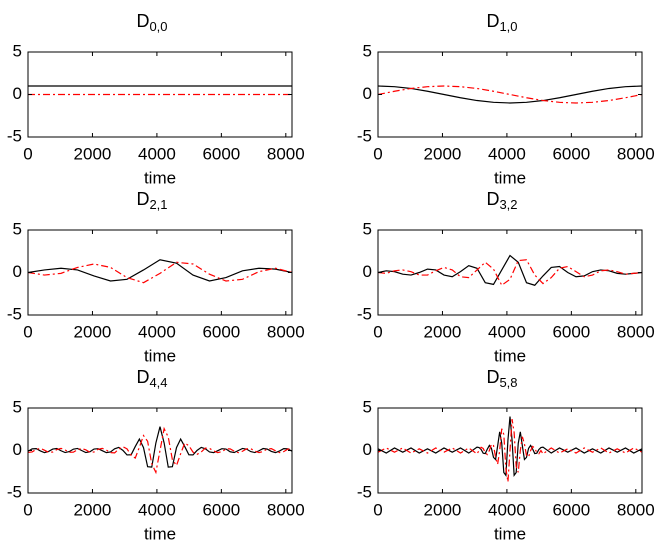  I want to click on title-subscript: 3,2, so click(508, 204).